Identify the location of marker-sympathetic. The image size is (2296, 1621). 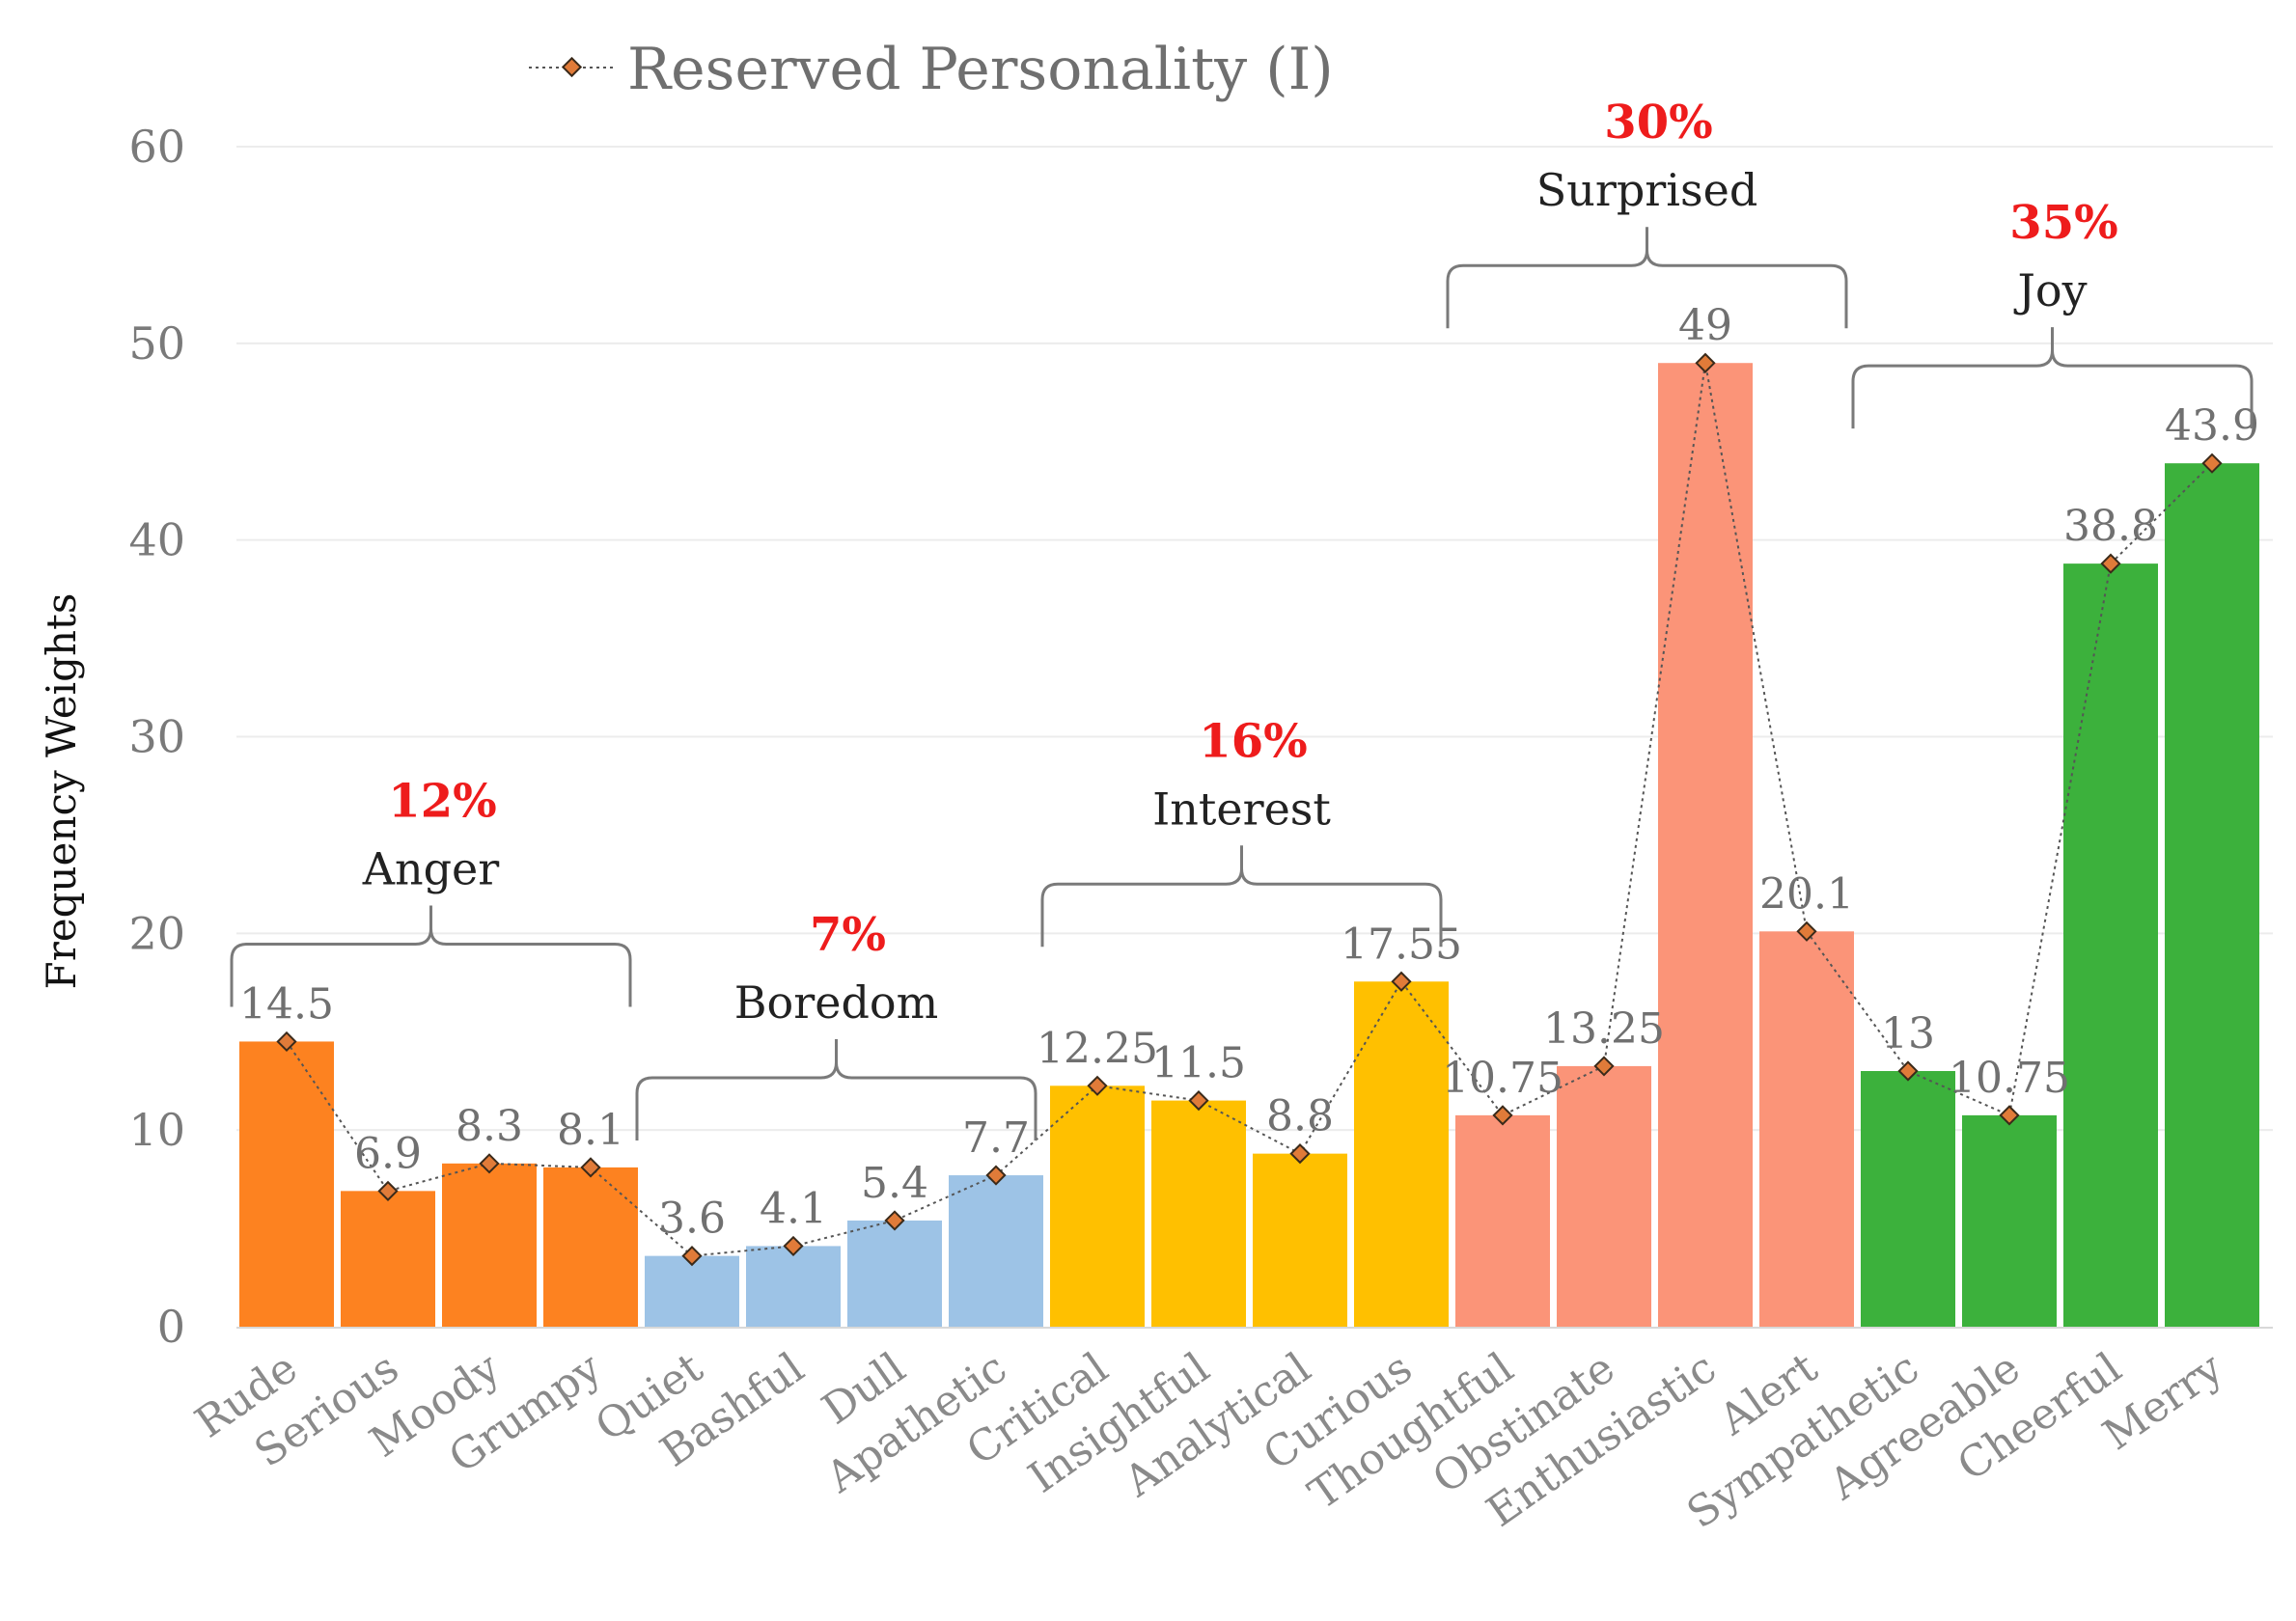
(1908, 1071).